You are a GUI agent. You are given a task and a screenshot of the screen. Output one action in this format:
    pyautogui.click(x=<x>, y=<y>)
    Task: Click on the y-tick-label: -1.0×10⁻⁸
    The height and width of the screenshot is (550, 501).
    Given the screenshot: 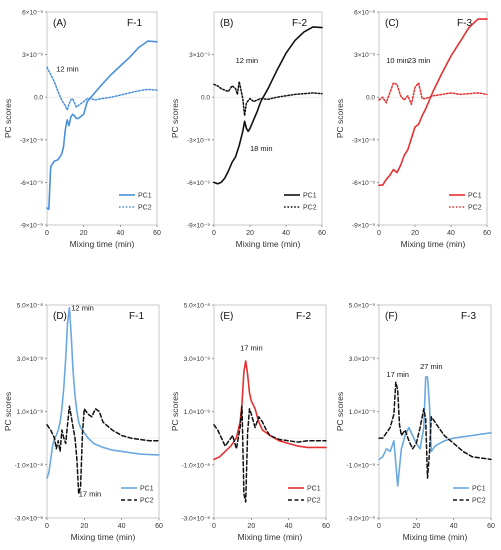 What is the action you would take?
    pyautogui.click(x=29, y=465)
    